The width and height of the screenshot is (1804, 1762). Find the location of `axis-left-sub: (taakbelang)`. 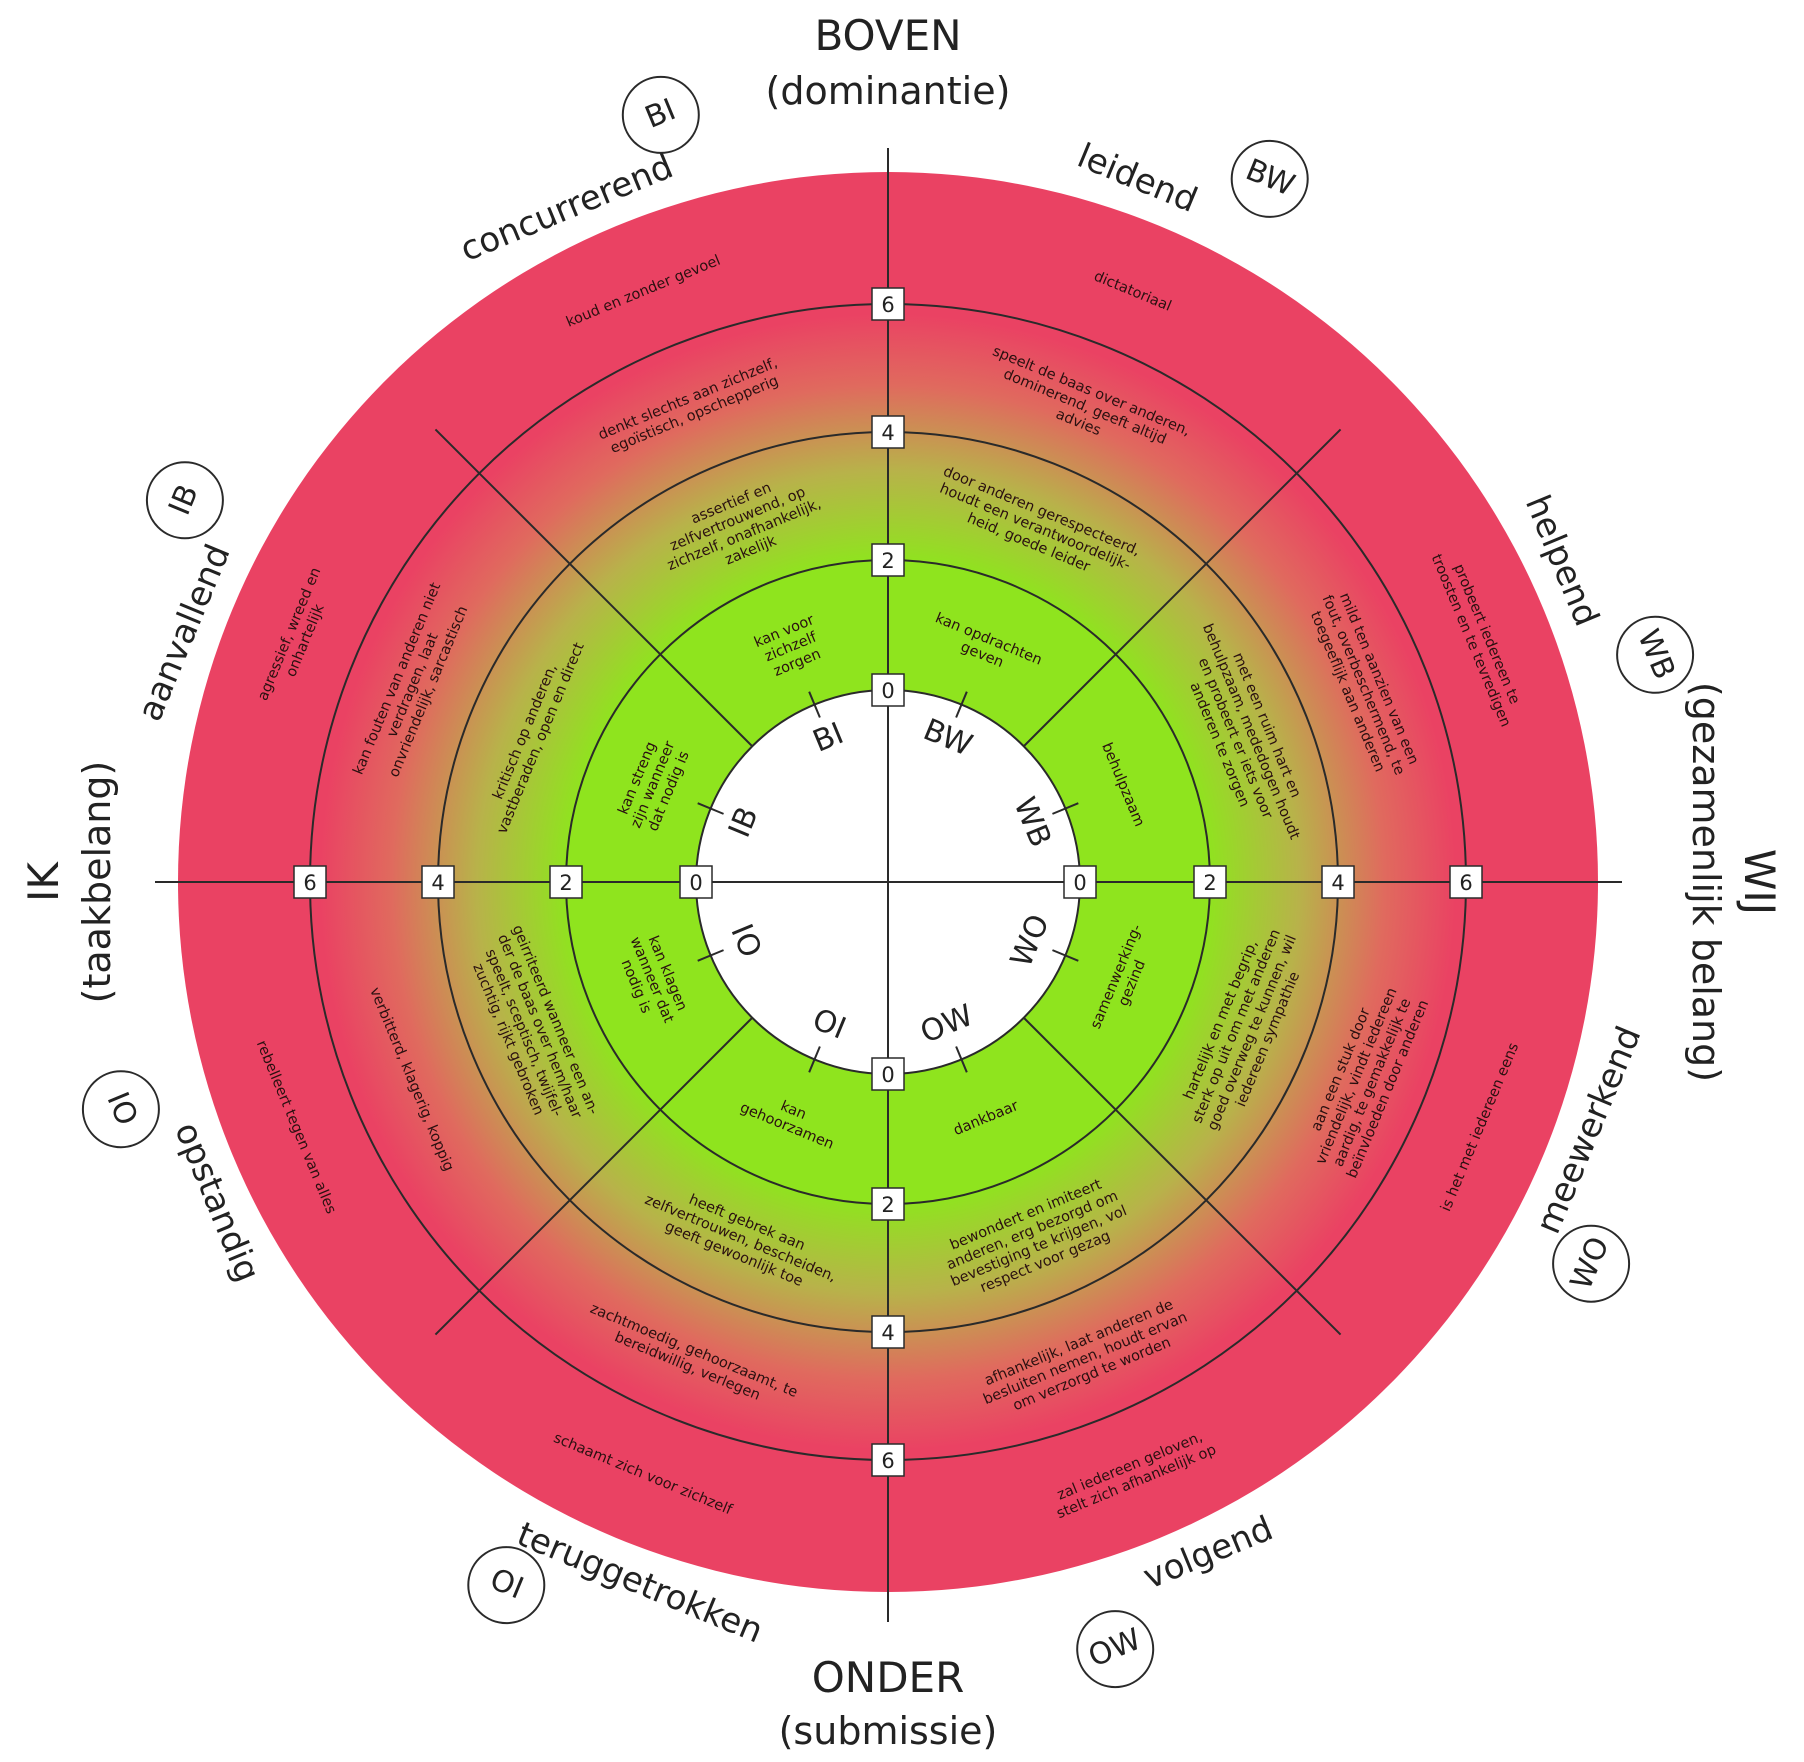

axis-left-sub: (taakbelang) is located at coordinates (97, 882).